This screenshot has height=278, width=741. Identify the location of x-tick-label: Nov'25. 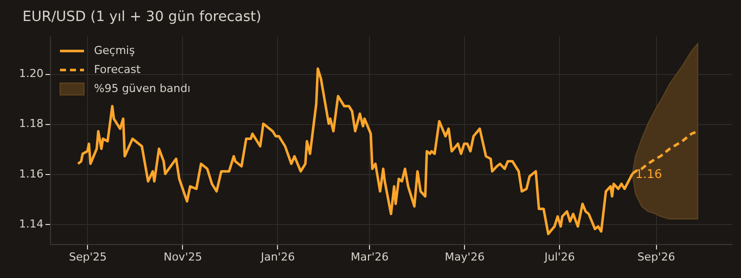
(183, 257).